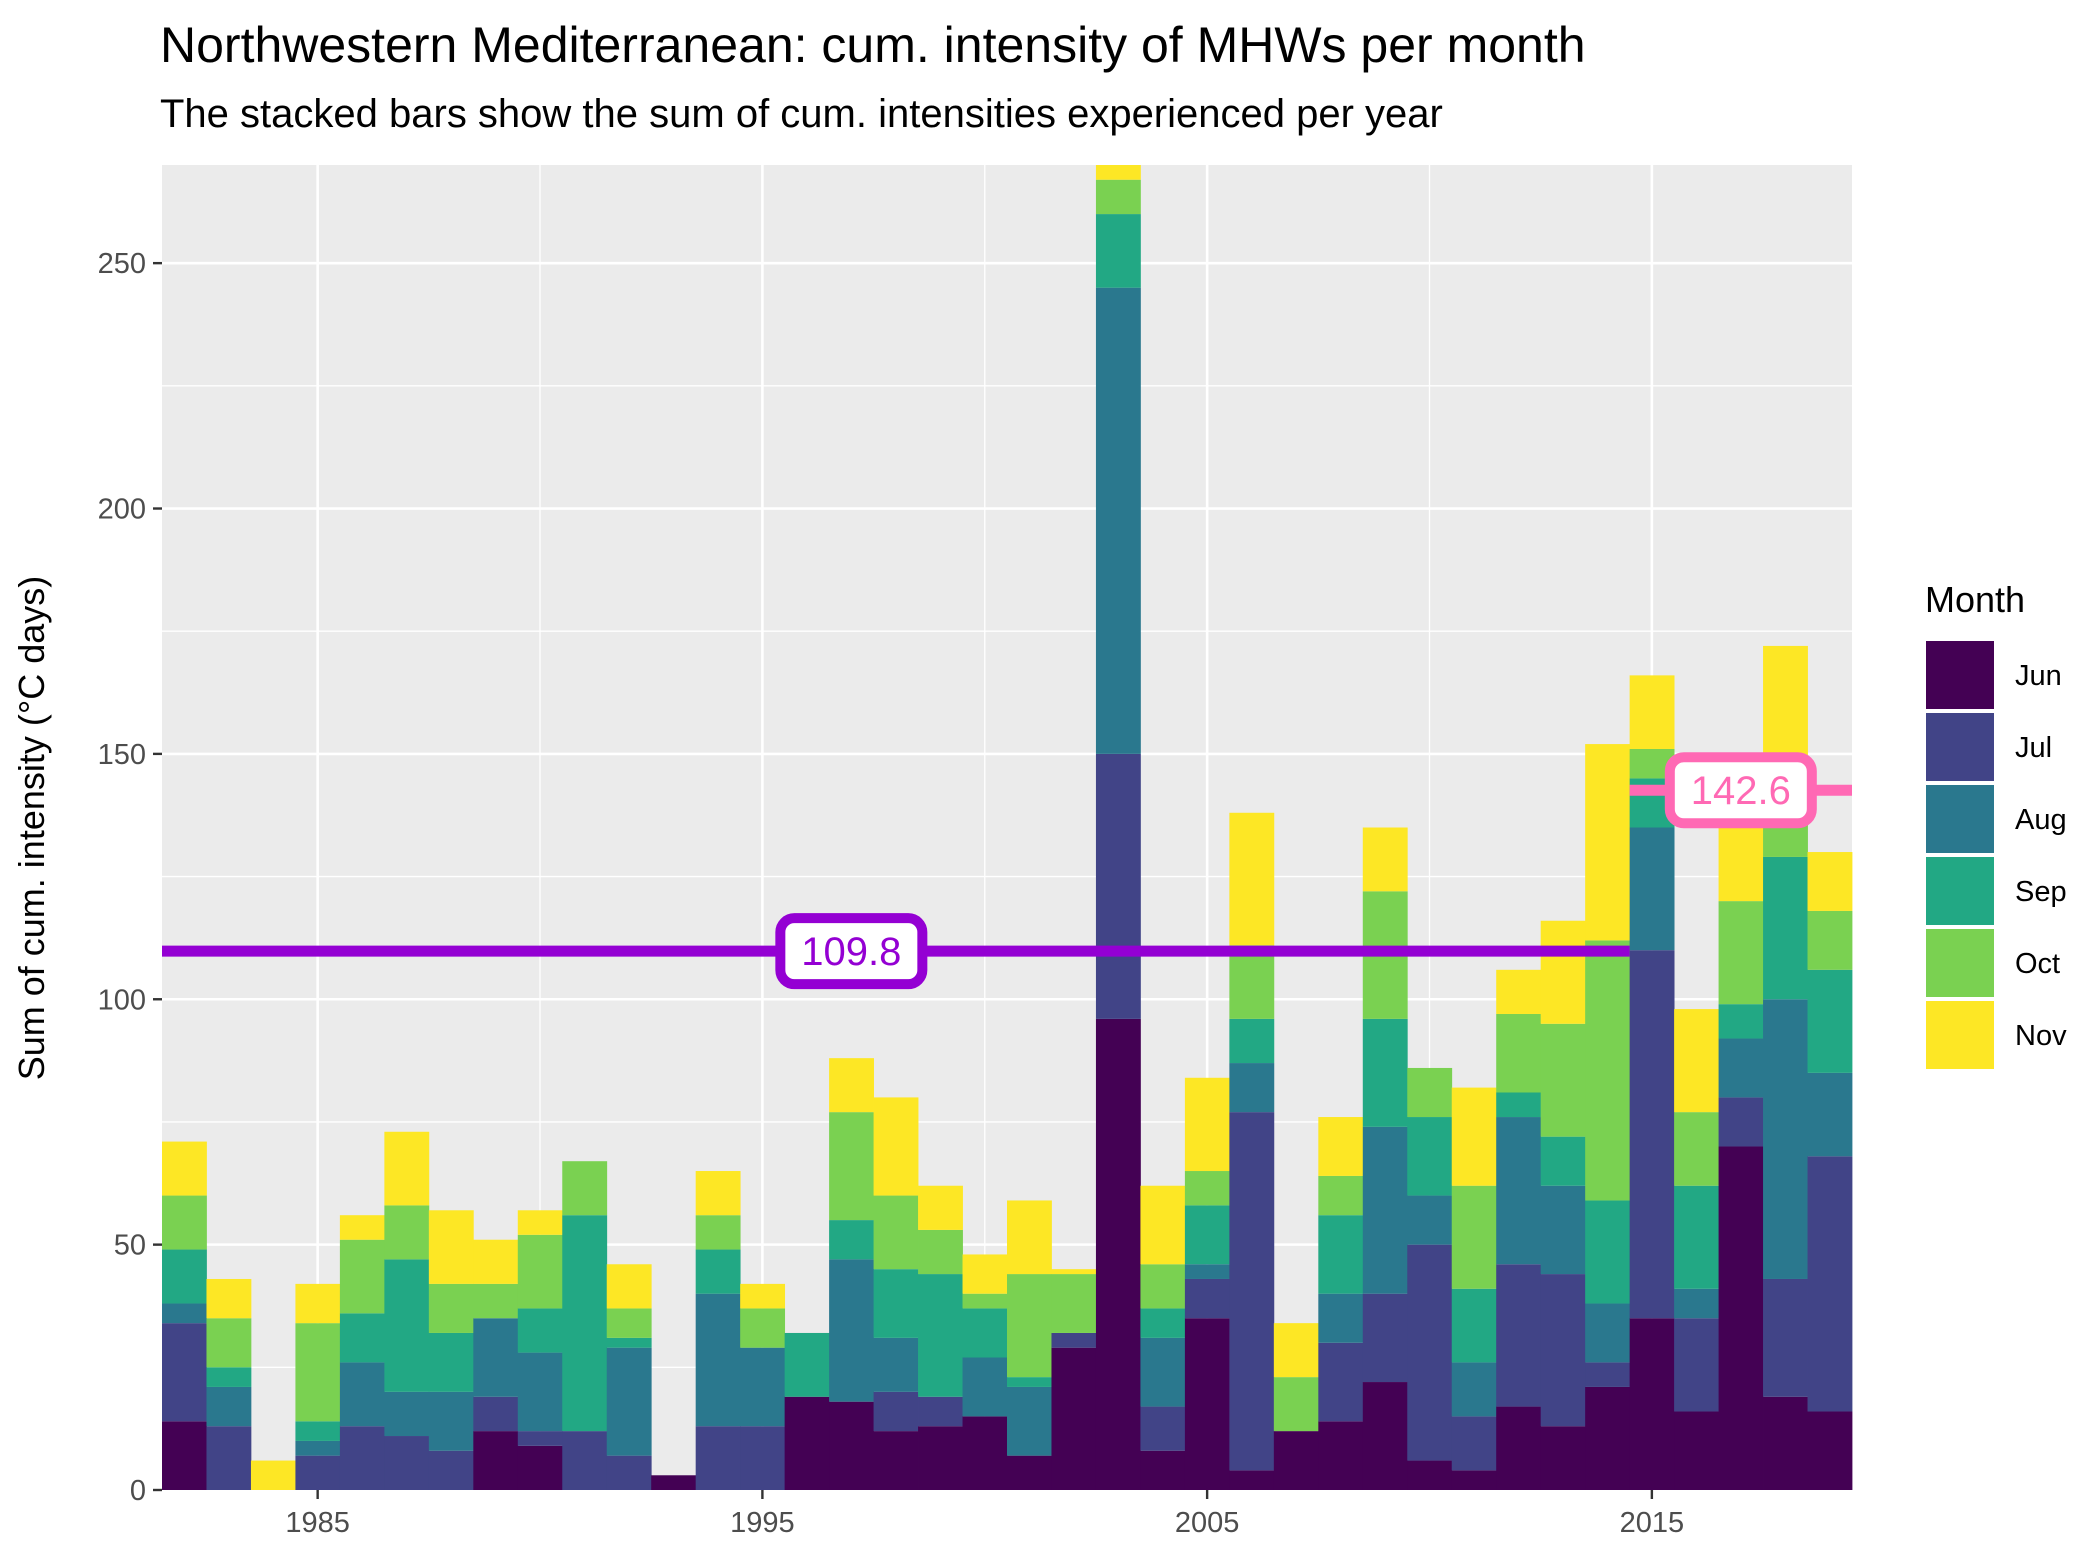  Describe the element at coordinates (273, 1475) in the screenshot. I see `bar-segment-nov-1984` at that location.